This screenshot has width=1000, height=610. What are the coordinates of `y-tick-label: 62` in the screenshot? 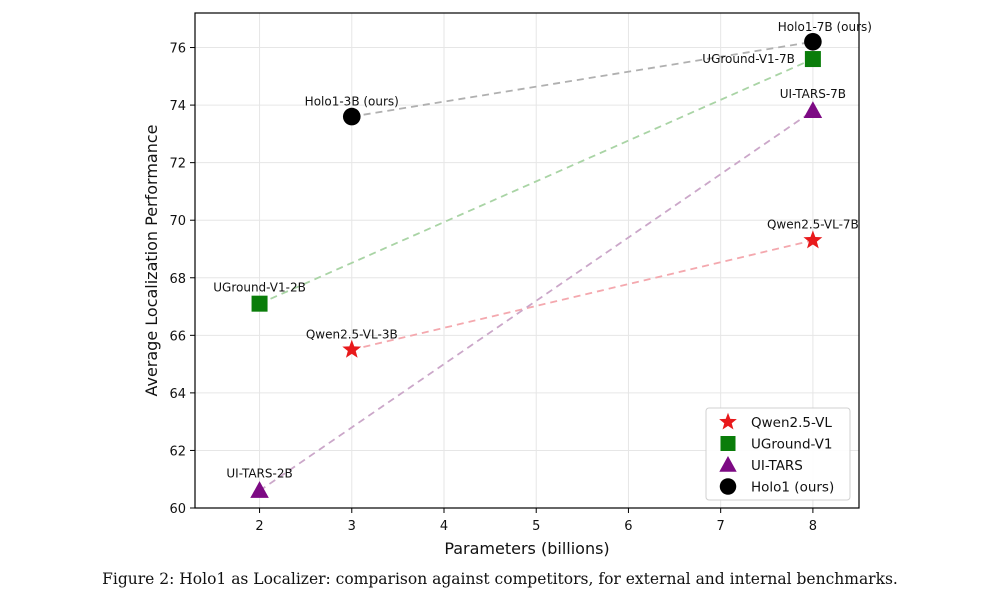 It's located at (177, 451).